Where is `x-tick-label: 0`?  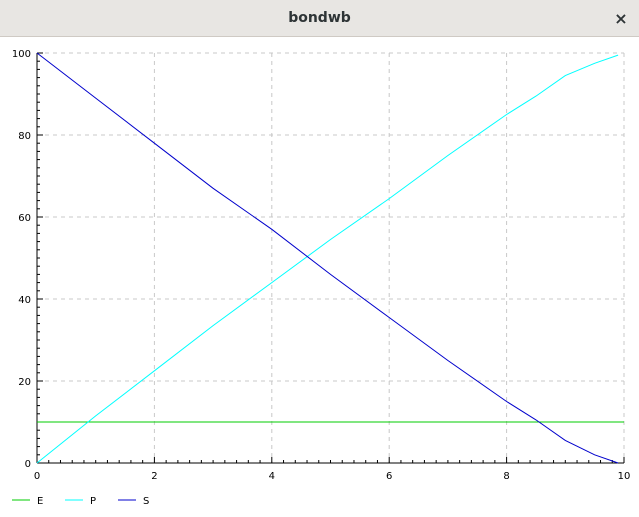 x-tick-label: 0 is located at coordinates (37, 476).